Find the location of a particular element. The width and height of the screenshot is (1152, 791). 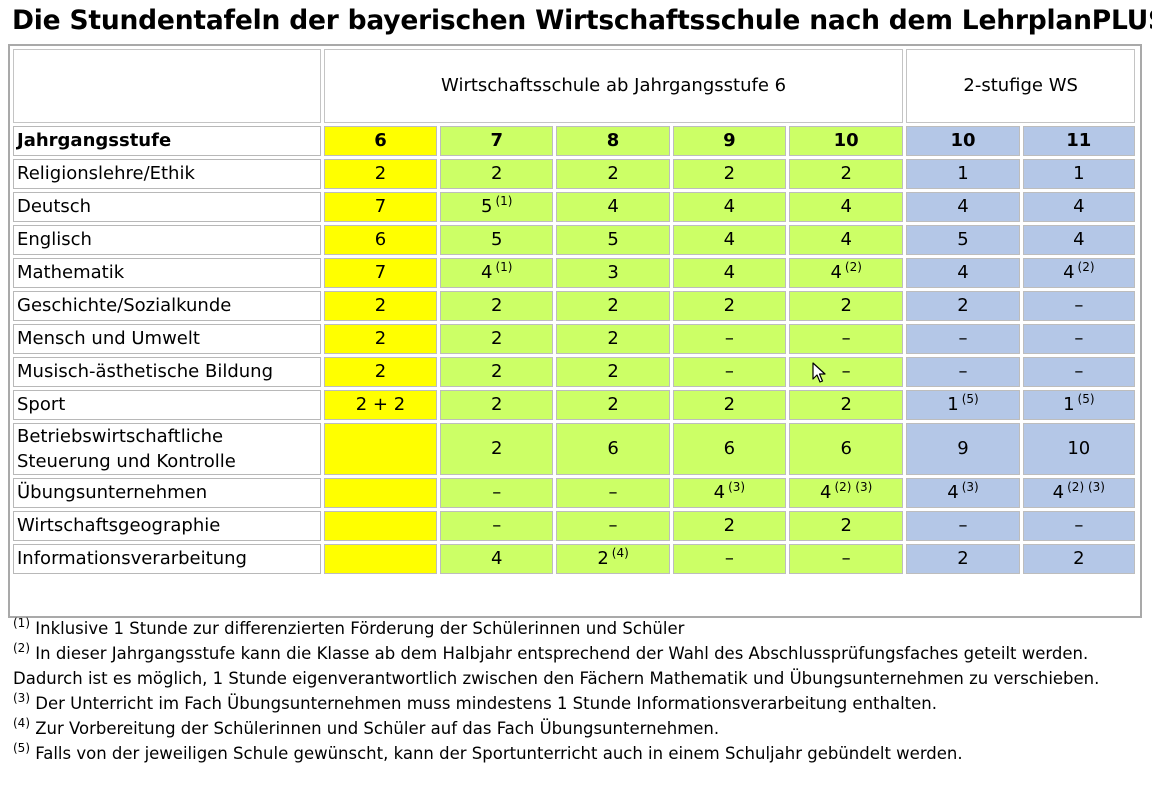

footnote-ref: (2) is located at coordinates (853, 267).